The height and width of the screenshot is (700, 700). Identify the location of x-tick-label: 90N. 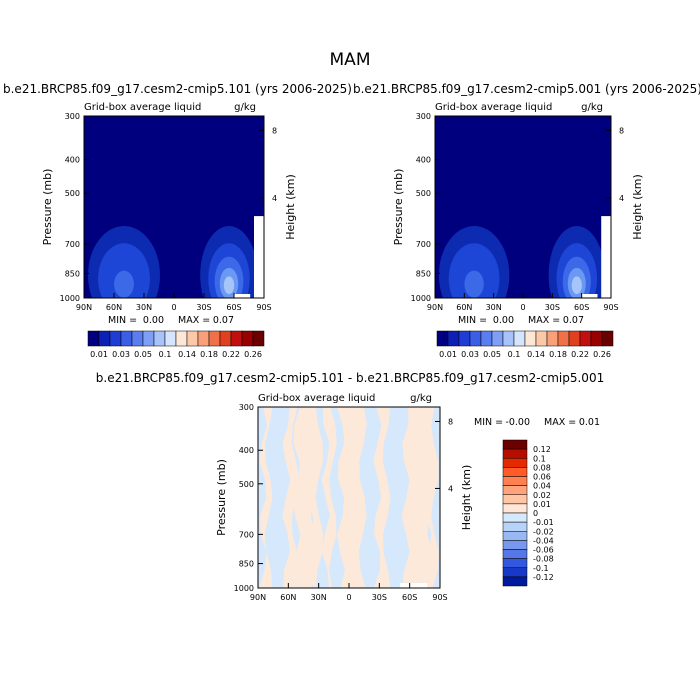
(258, 597).